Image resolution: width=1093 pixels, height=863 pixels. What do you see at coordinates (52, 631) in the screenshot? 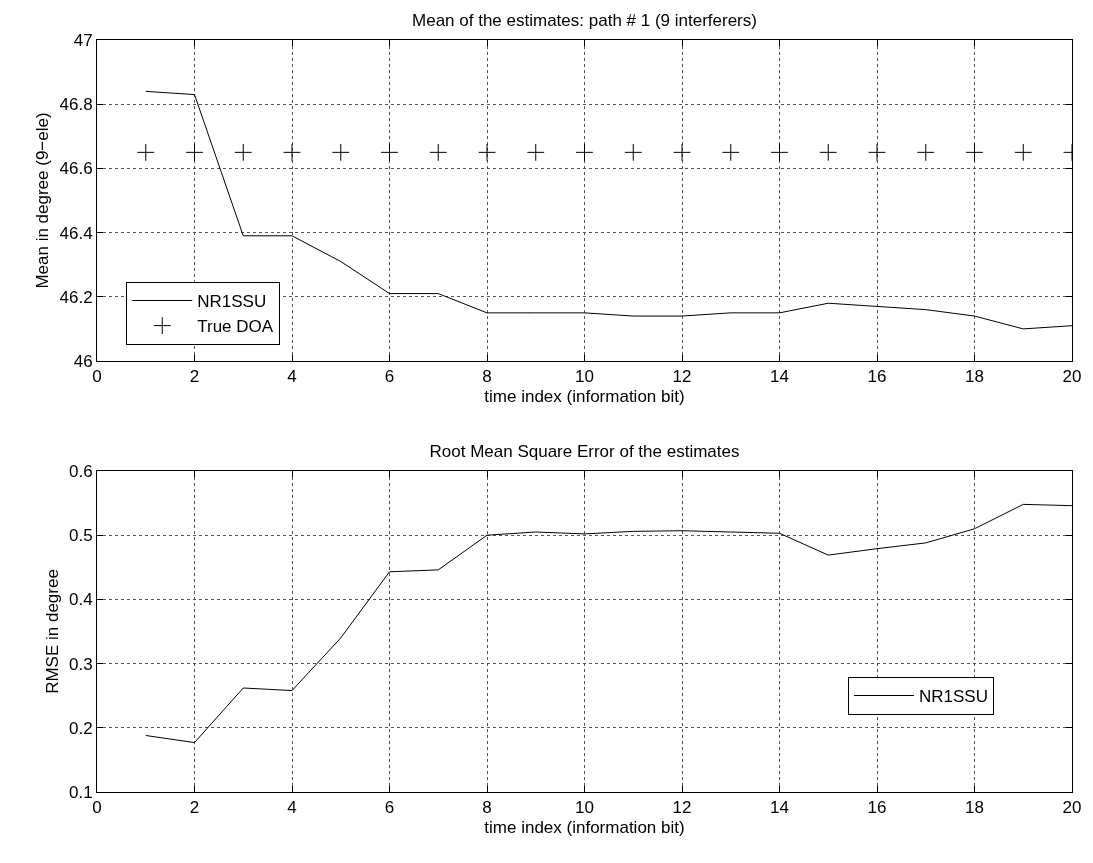
I see `y-axis-title: RMSE in degree` at bounding box center [52, 631].